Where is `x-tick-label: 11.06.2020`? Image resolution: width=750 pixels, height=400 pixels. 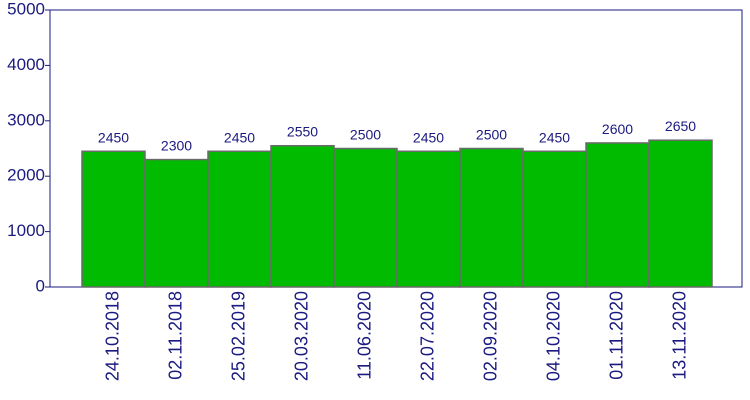
x-tick-label: 11.06.2020 is located at coordinates (364, 335).